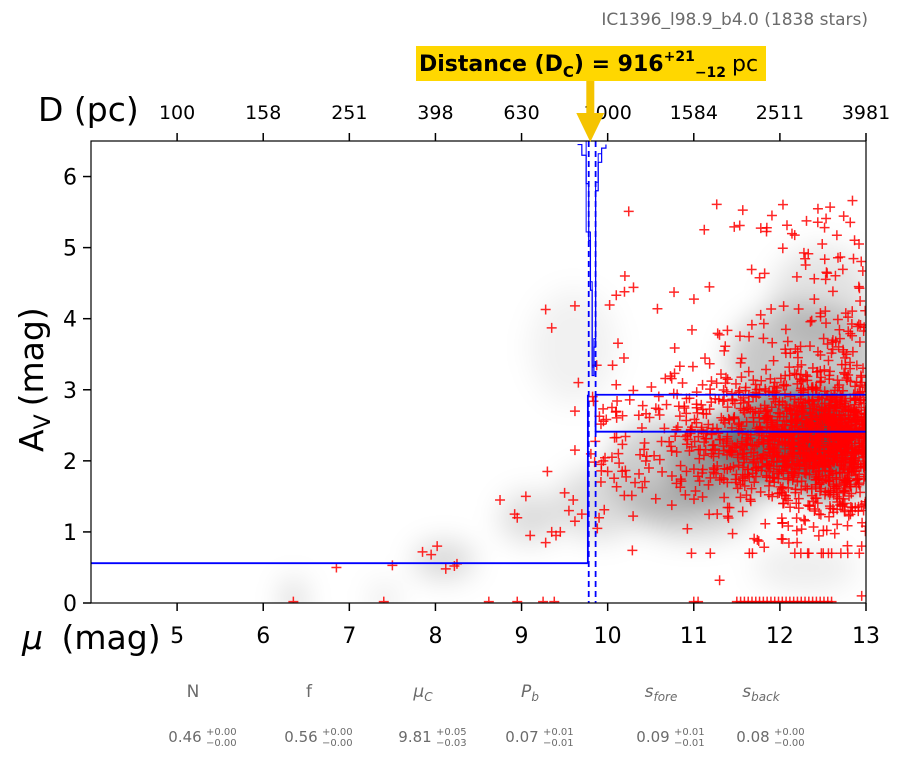 Image resolution: width=902 pixels, height=759 pixels. I want to click on param-minus-error: −0.01, so click(689, 743).